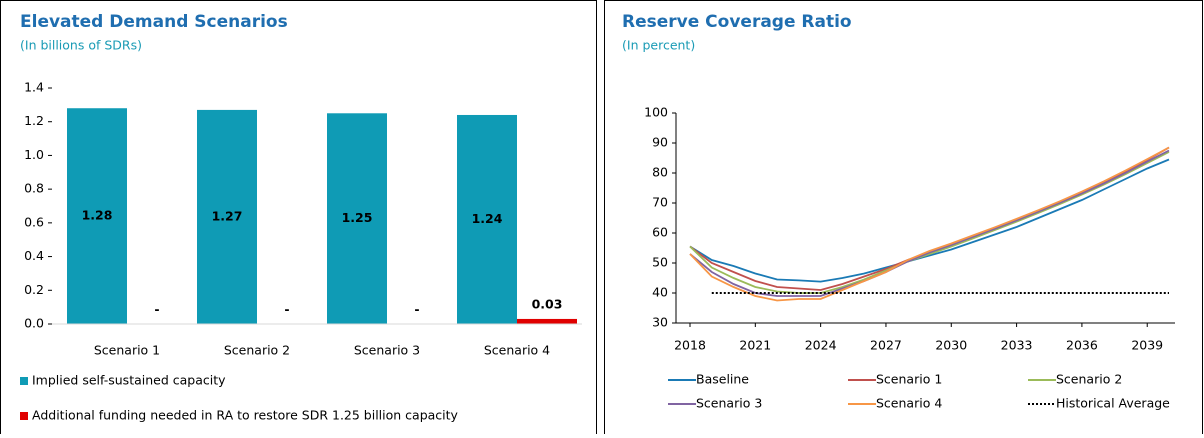 Image resolution: width=1204 pixels, height=438 pixels. Describe the element at coordinates (909, 403) in the screenshot. I see `legend-label: Scenario 4` at that location.